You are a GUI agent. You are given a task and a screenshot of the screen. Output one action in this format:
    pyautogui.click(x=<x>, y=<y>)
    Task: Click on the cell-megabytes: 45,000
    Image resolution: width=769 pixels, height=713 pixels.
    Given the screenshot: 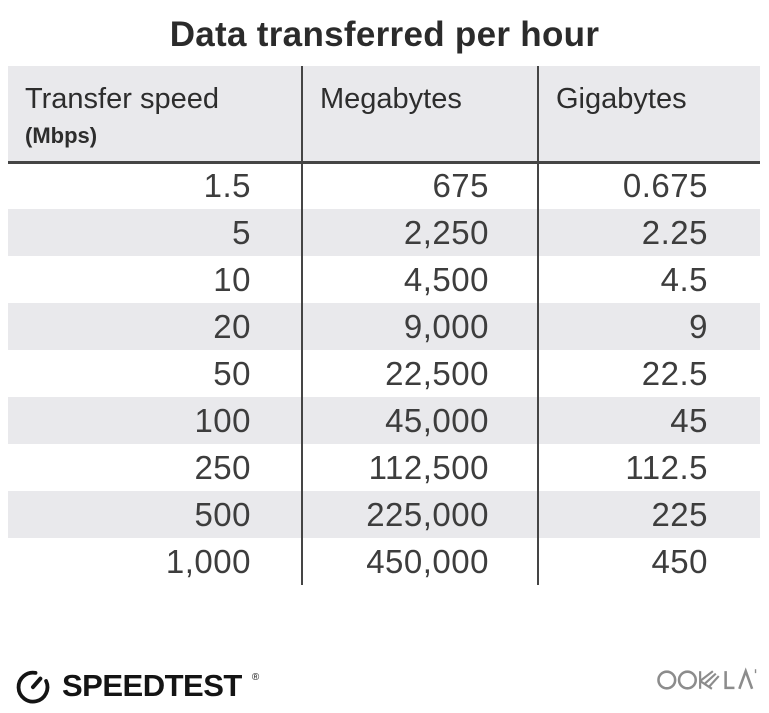 What is the action you would take?
    pyautogui.click(x=419, y=420)
    